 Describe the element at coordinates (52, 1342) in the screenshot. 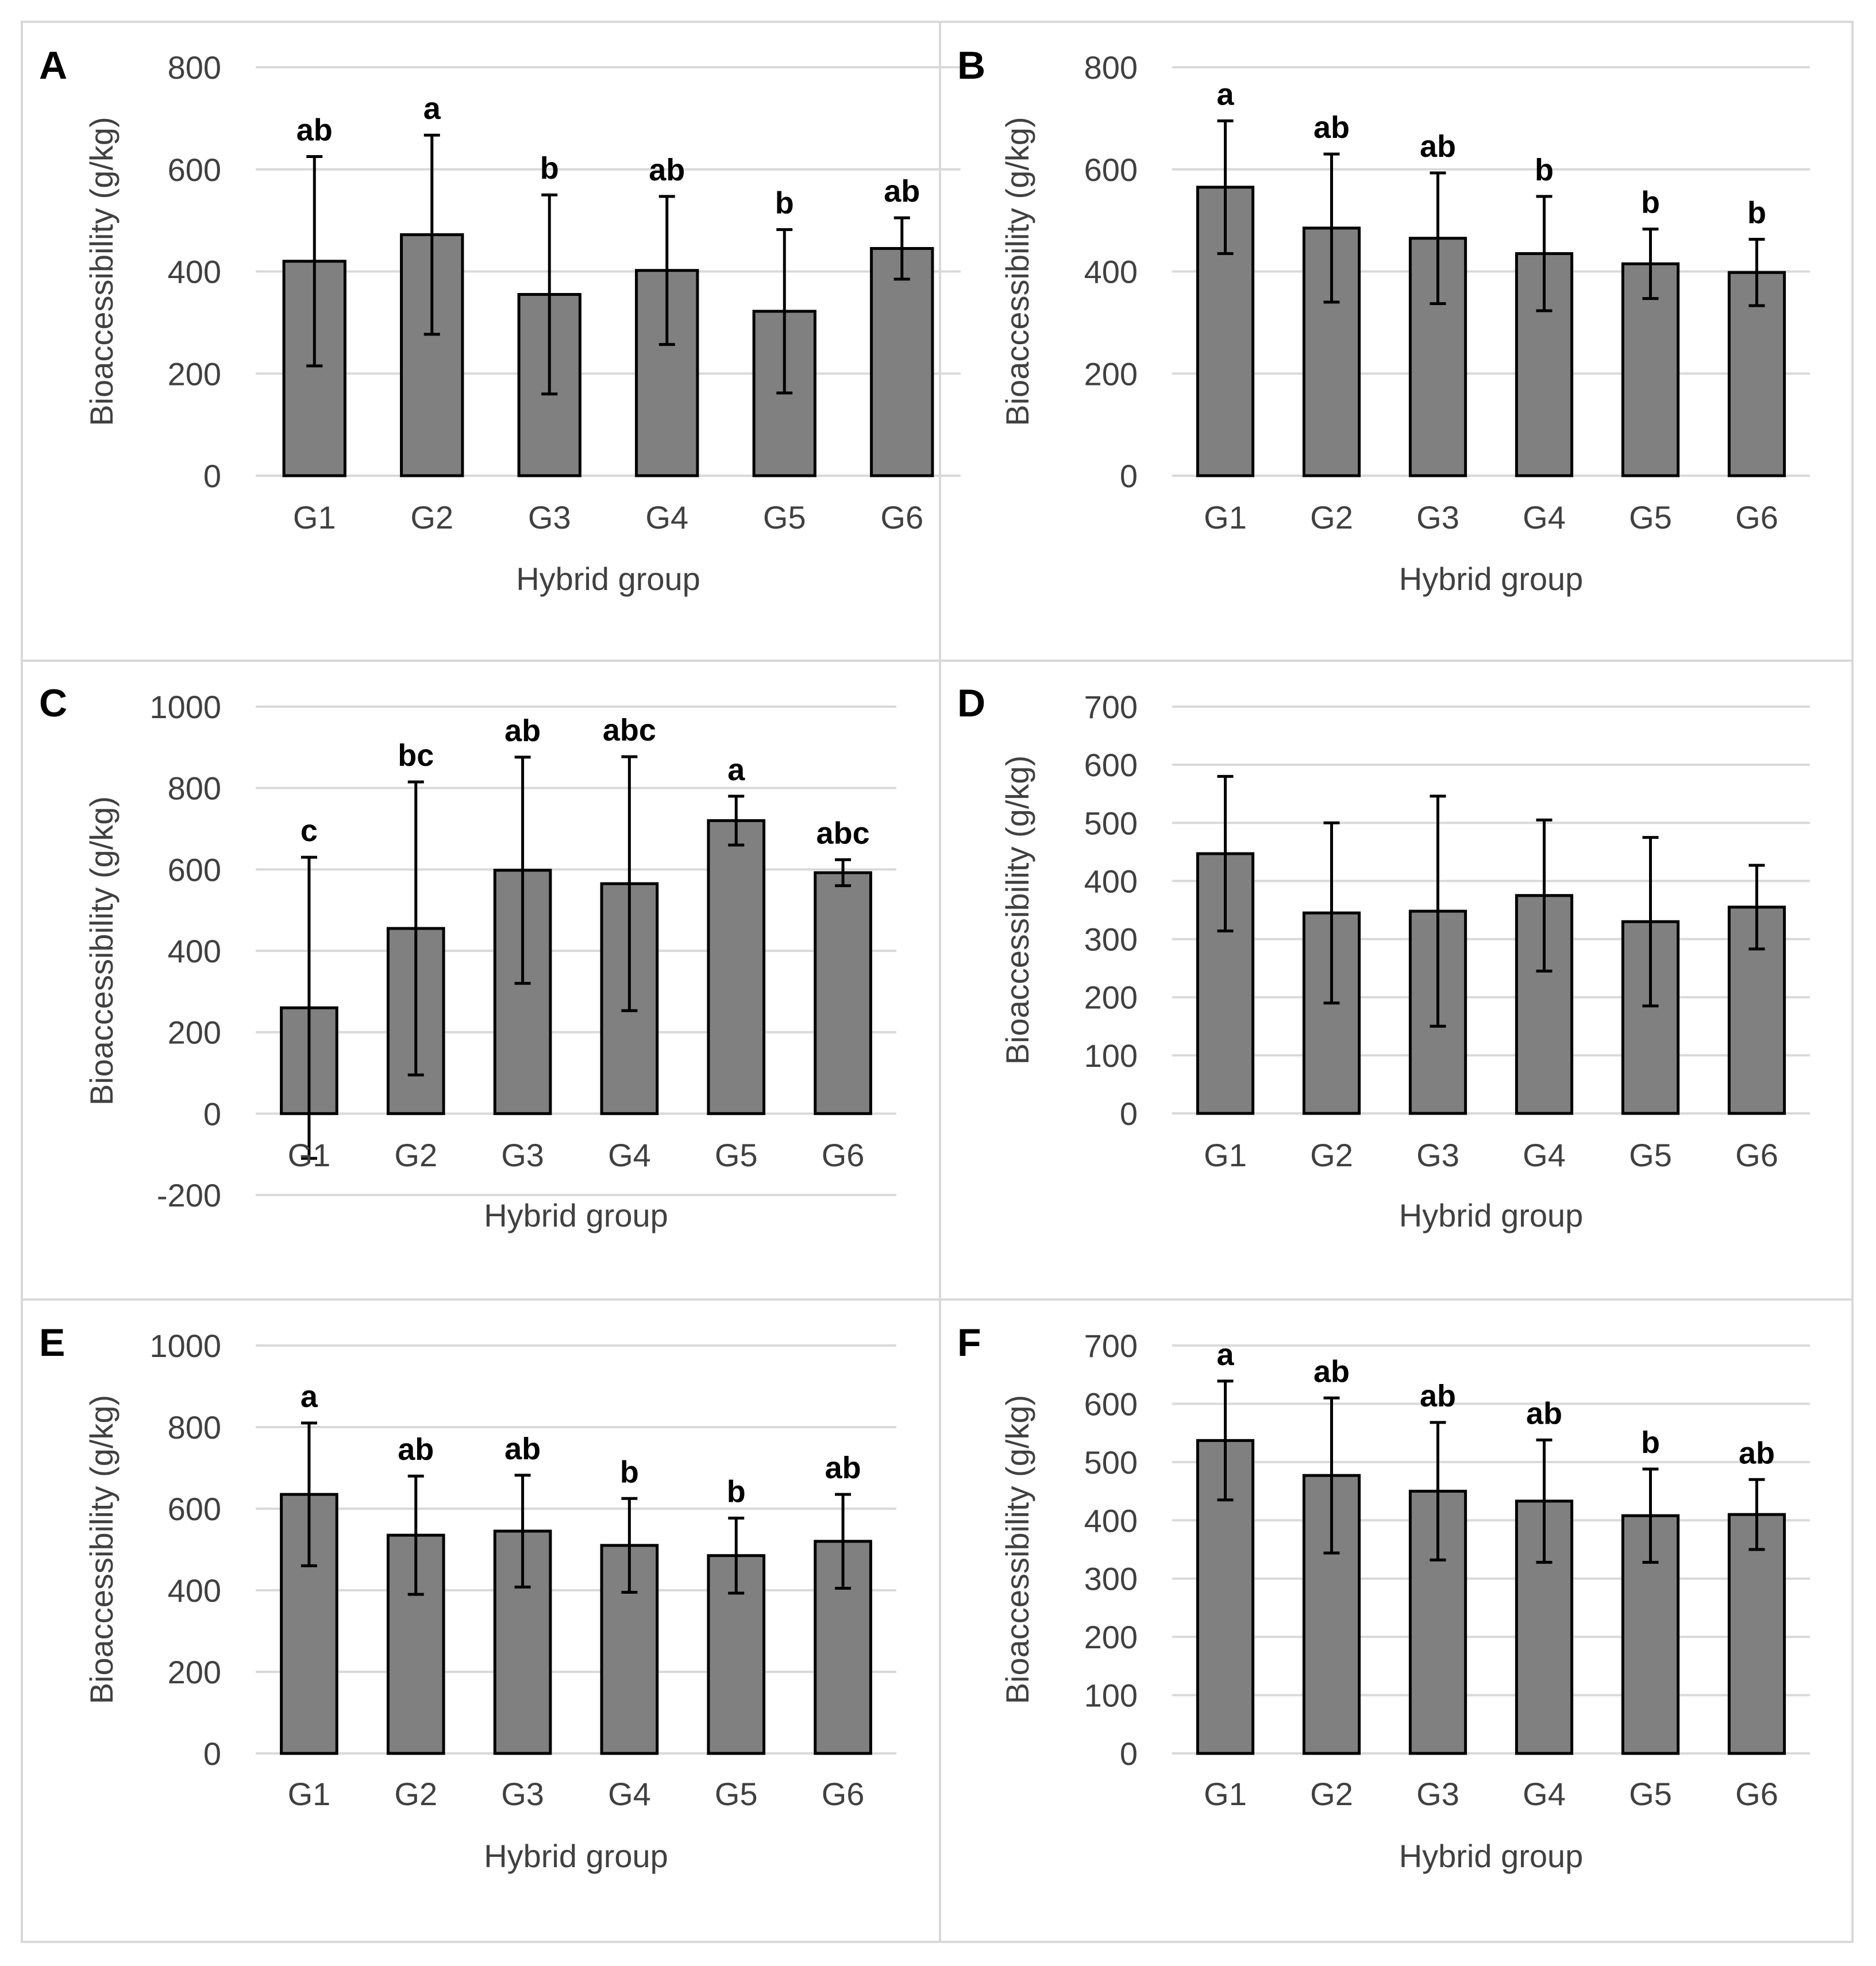

I see `panel-letter: E` at that location.